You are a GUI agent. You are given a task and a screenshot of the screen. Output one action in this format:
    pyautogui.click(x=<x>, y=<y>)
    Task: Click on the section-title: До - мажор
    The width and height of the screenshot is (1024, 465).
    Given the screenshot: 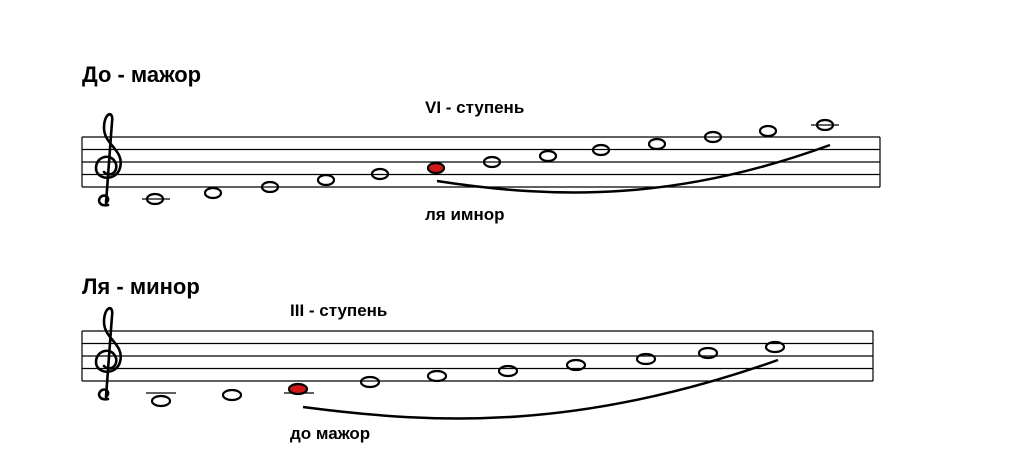 What is the action you would take?
    pyautogui.click(x=141, y=74)
    